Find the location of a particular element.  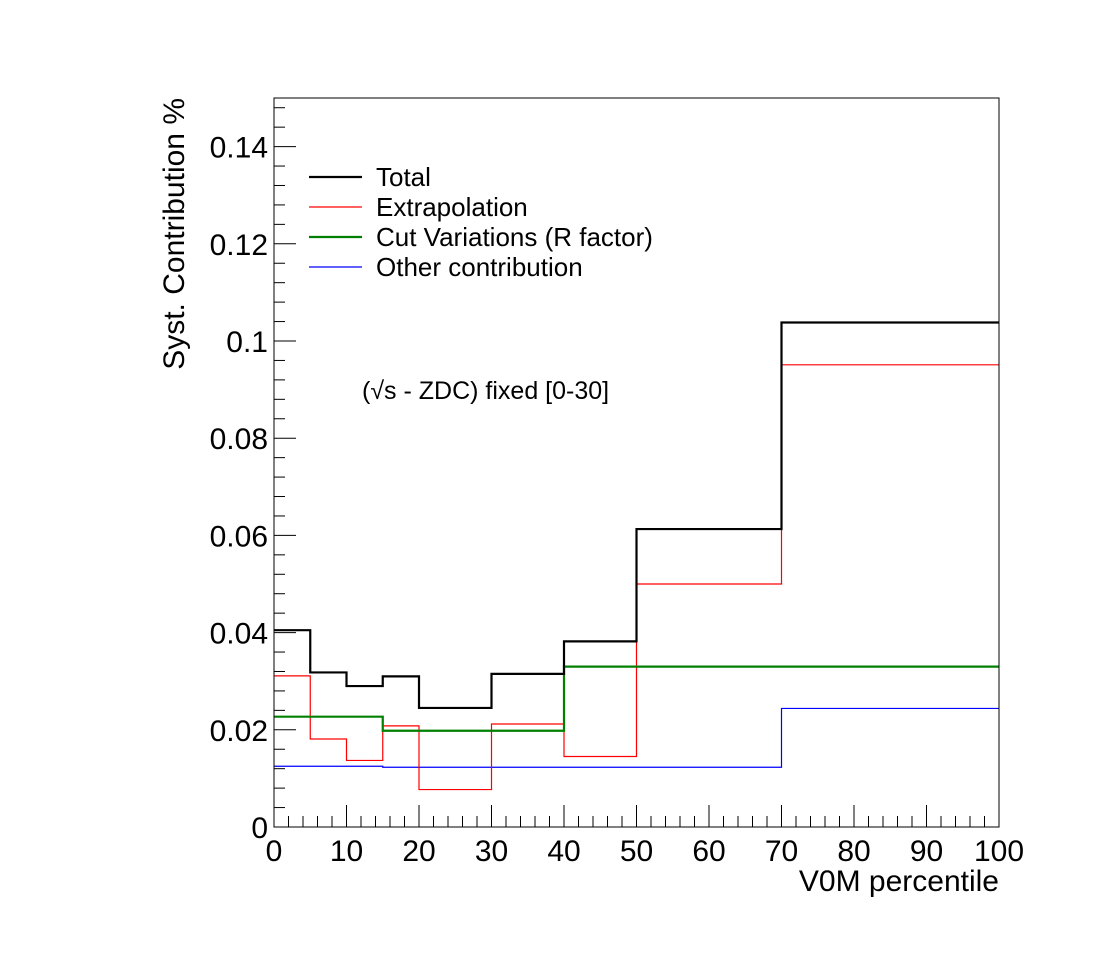

y-tick-label: 0.04 is located at coordinates (239, 634).